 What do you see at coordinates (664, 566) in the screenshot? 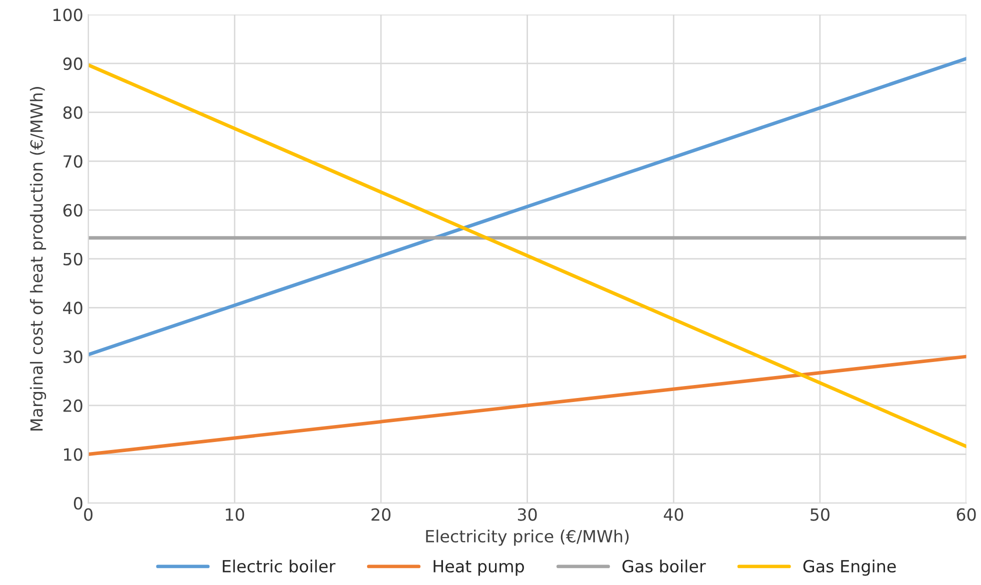
I see `legend-label: Gas boiler` at bounding box center [664, 566].